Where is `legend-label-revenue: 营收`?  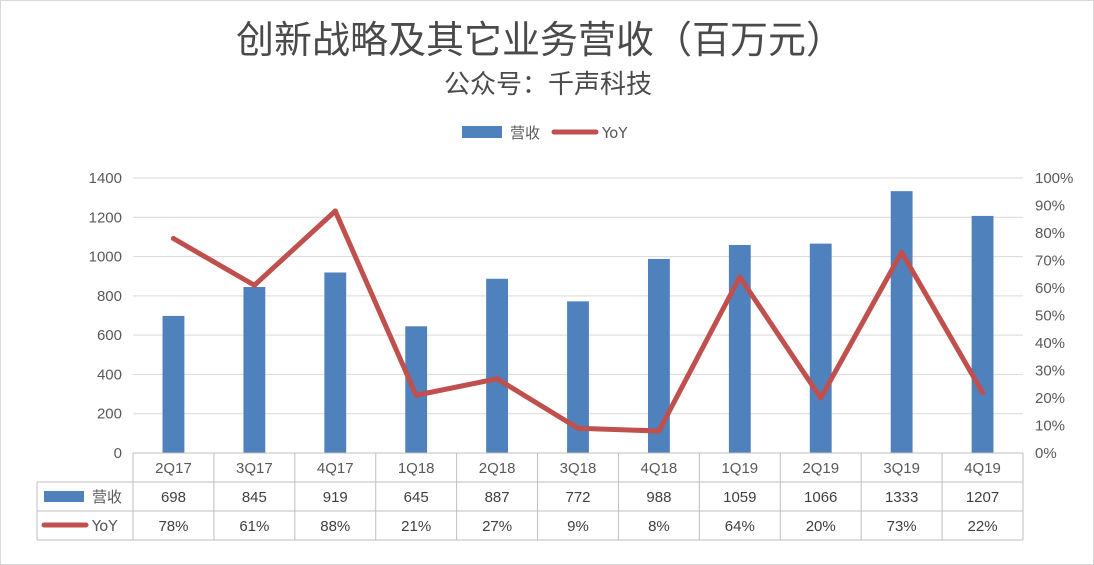
legend-label-revenue: 营收 is located at coordinates (525, 133).